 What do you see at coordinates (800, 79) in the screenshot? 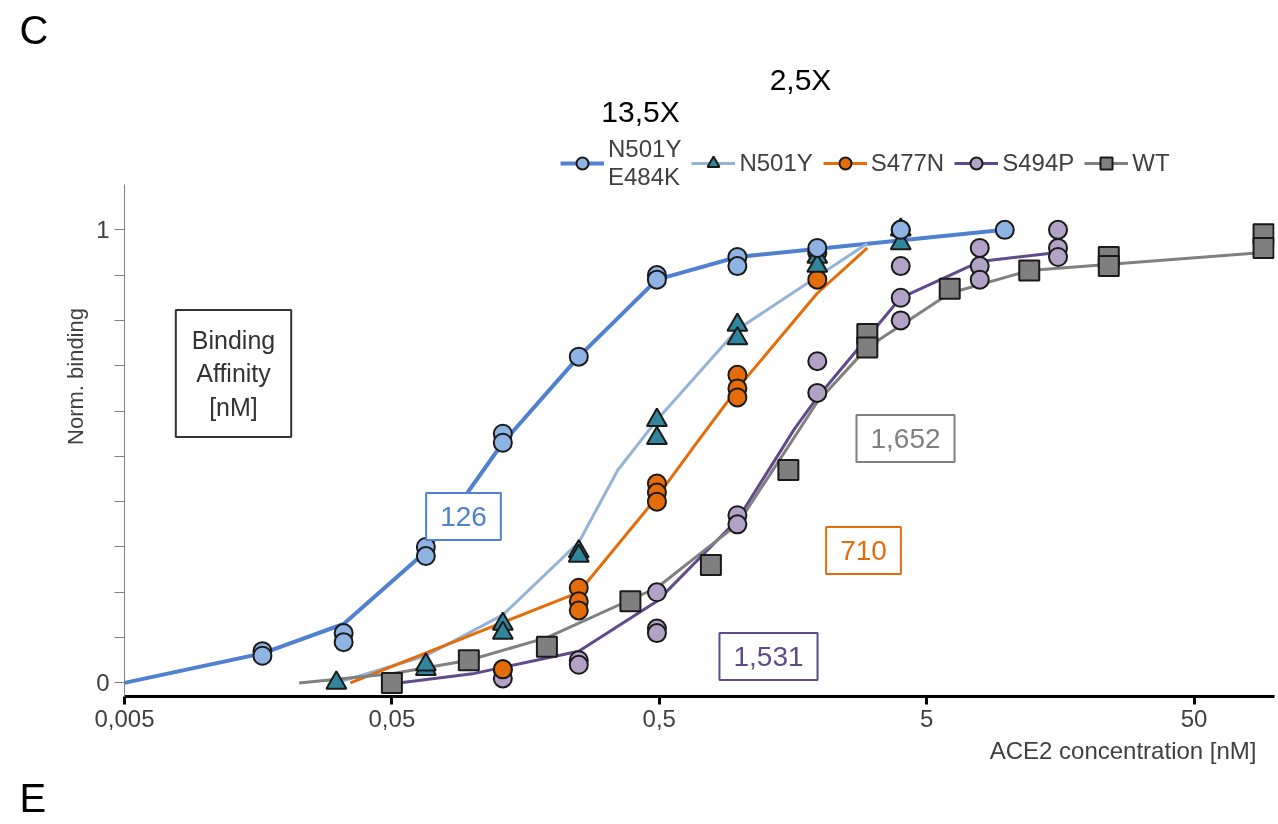
I see `text: 2,5X` at bounding box center [800, 79].